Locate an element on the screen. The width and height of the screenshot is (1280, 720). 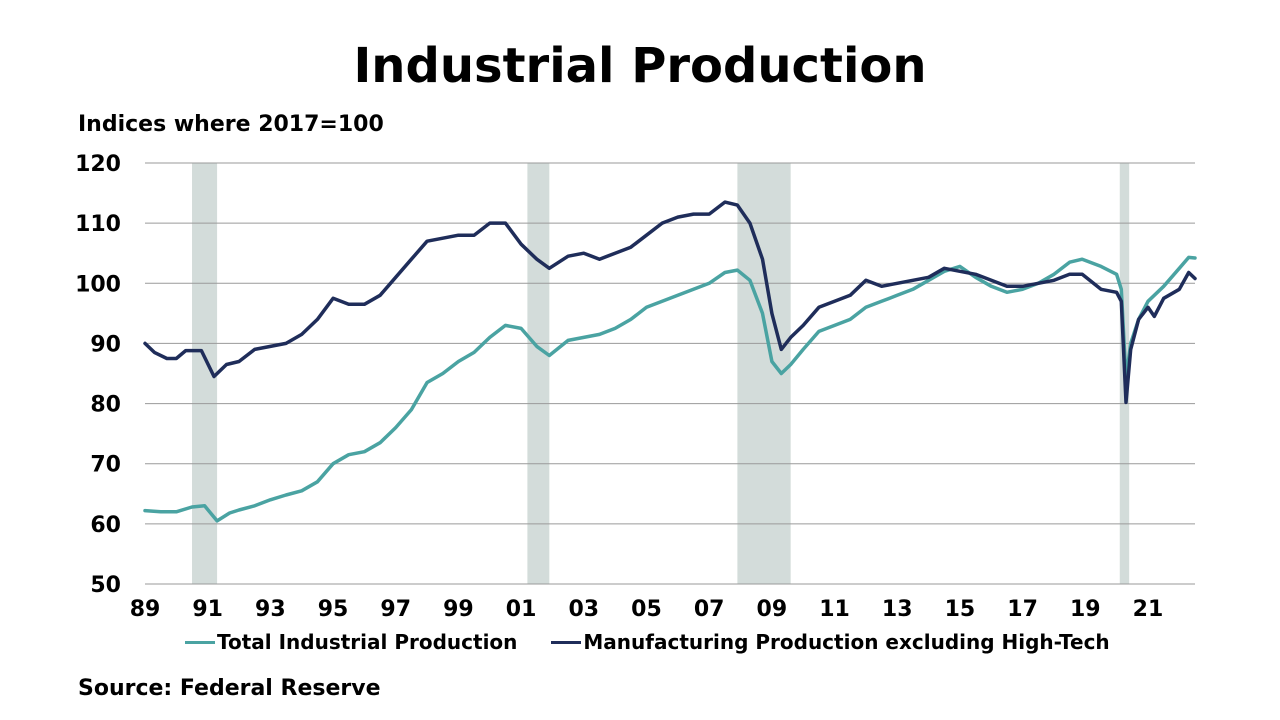
y-tick-label: 110 is located at coordinates (98, 224).